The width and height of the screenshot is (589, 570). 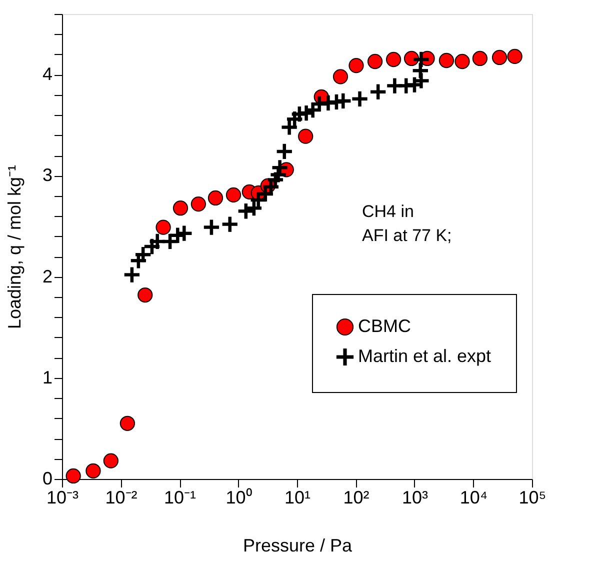 What do you see at coordinates (239, 498) in the screenshot?
I see `x-tick-label: 10⁰` at bounding box center [239, 498].